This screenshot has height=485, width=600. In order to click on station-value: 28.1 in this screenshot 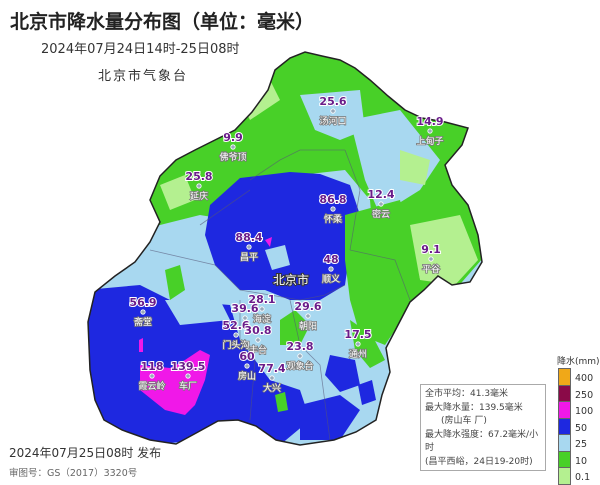, I will do `click(261, 299)`.